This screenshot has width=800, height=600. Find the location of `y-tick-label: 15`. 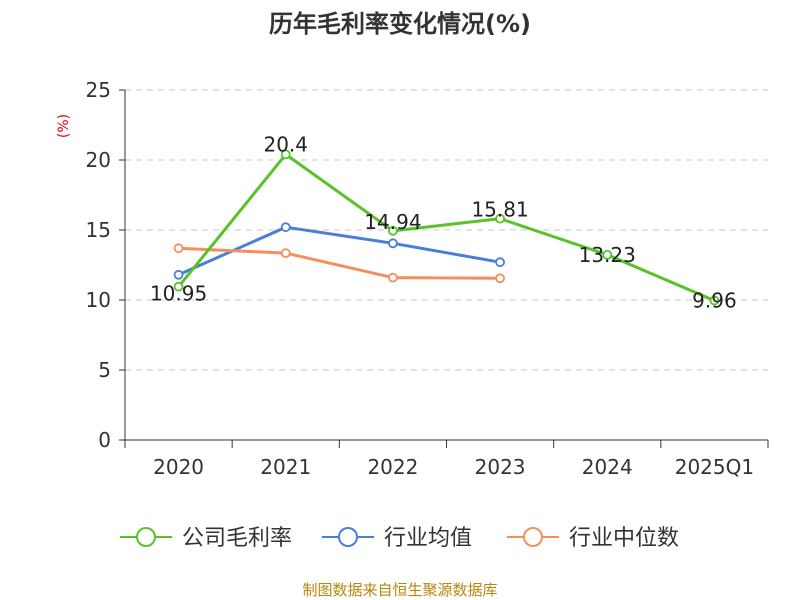

y-tick-label: 15 is located at coordinates (98, 230).